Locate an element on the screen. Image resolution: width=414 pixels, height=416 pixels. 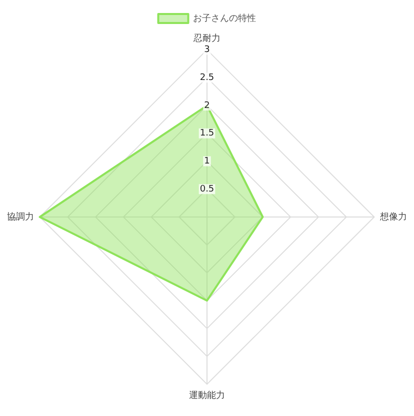
legend-label: お子さんの特性 is located at coordinates (224, 17).